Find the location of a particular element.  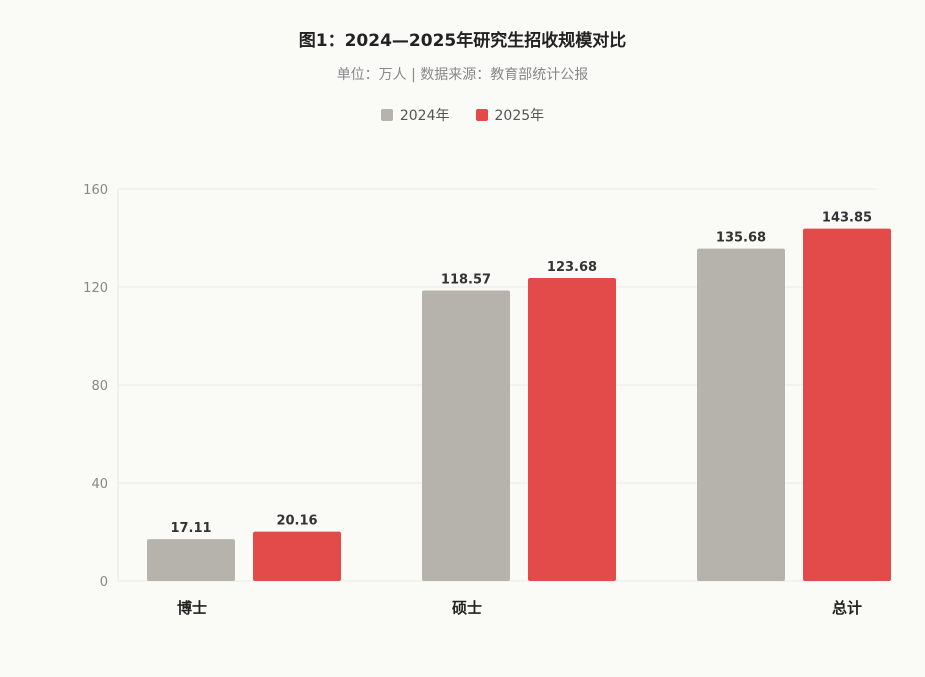

legend: 2024年 2025年 is located at coordinates (462, 115).